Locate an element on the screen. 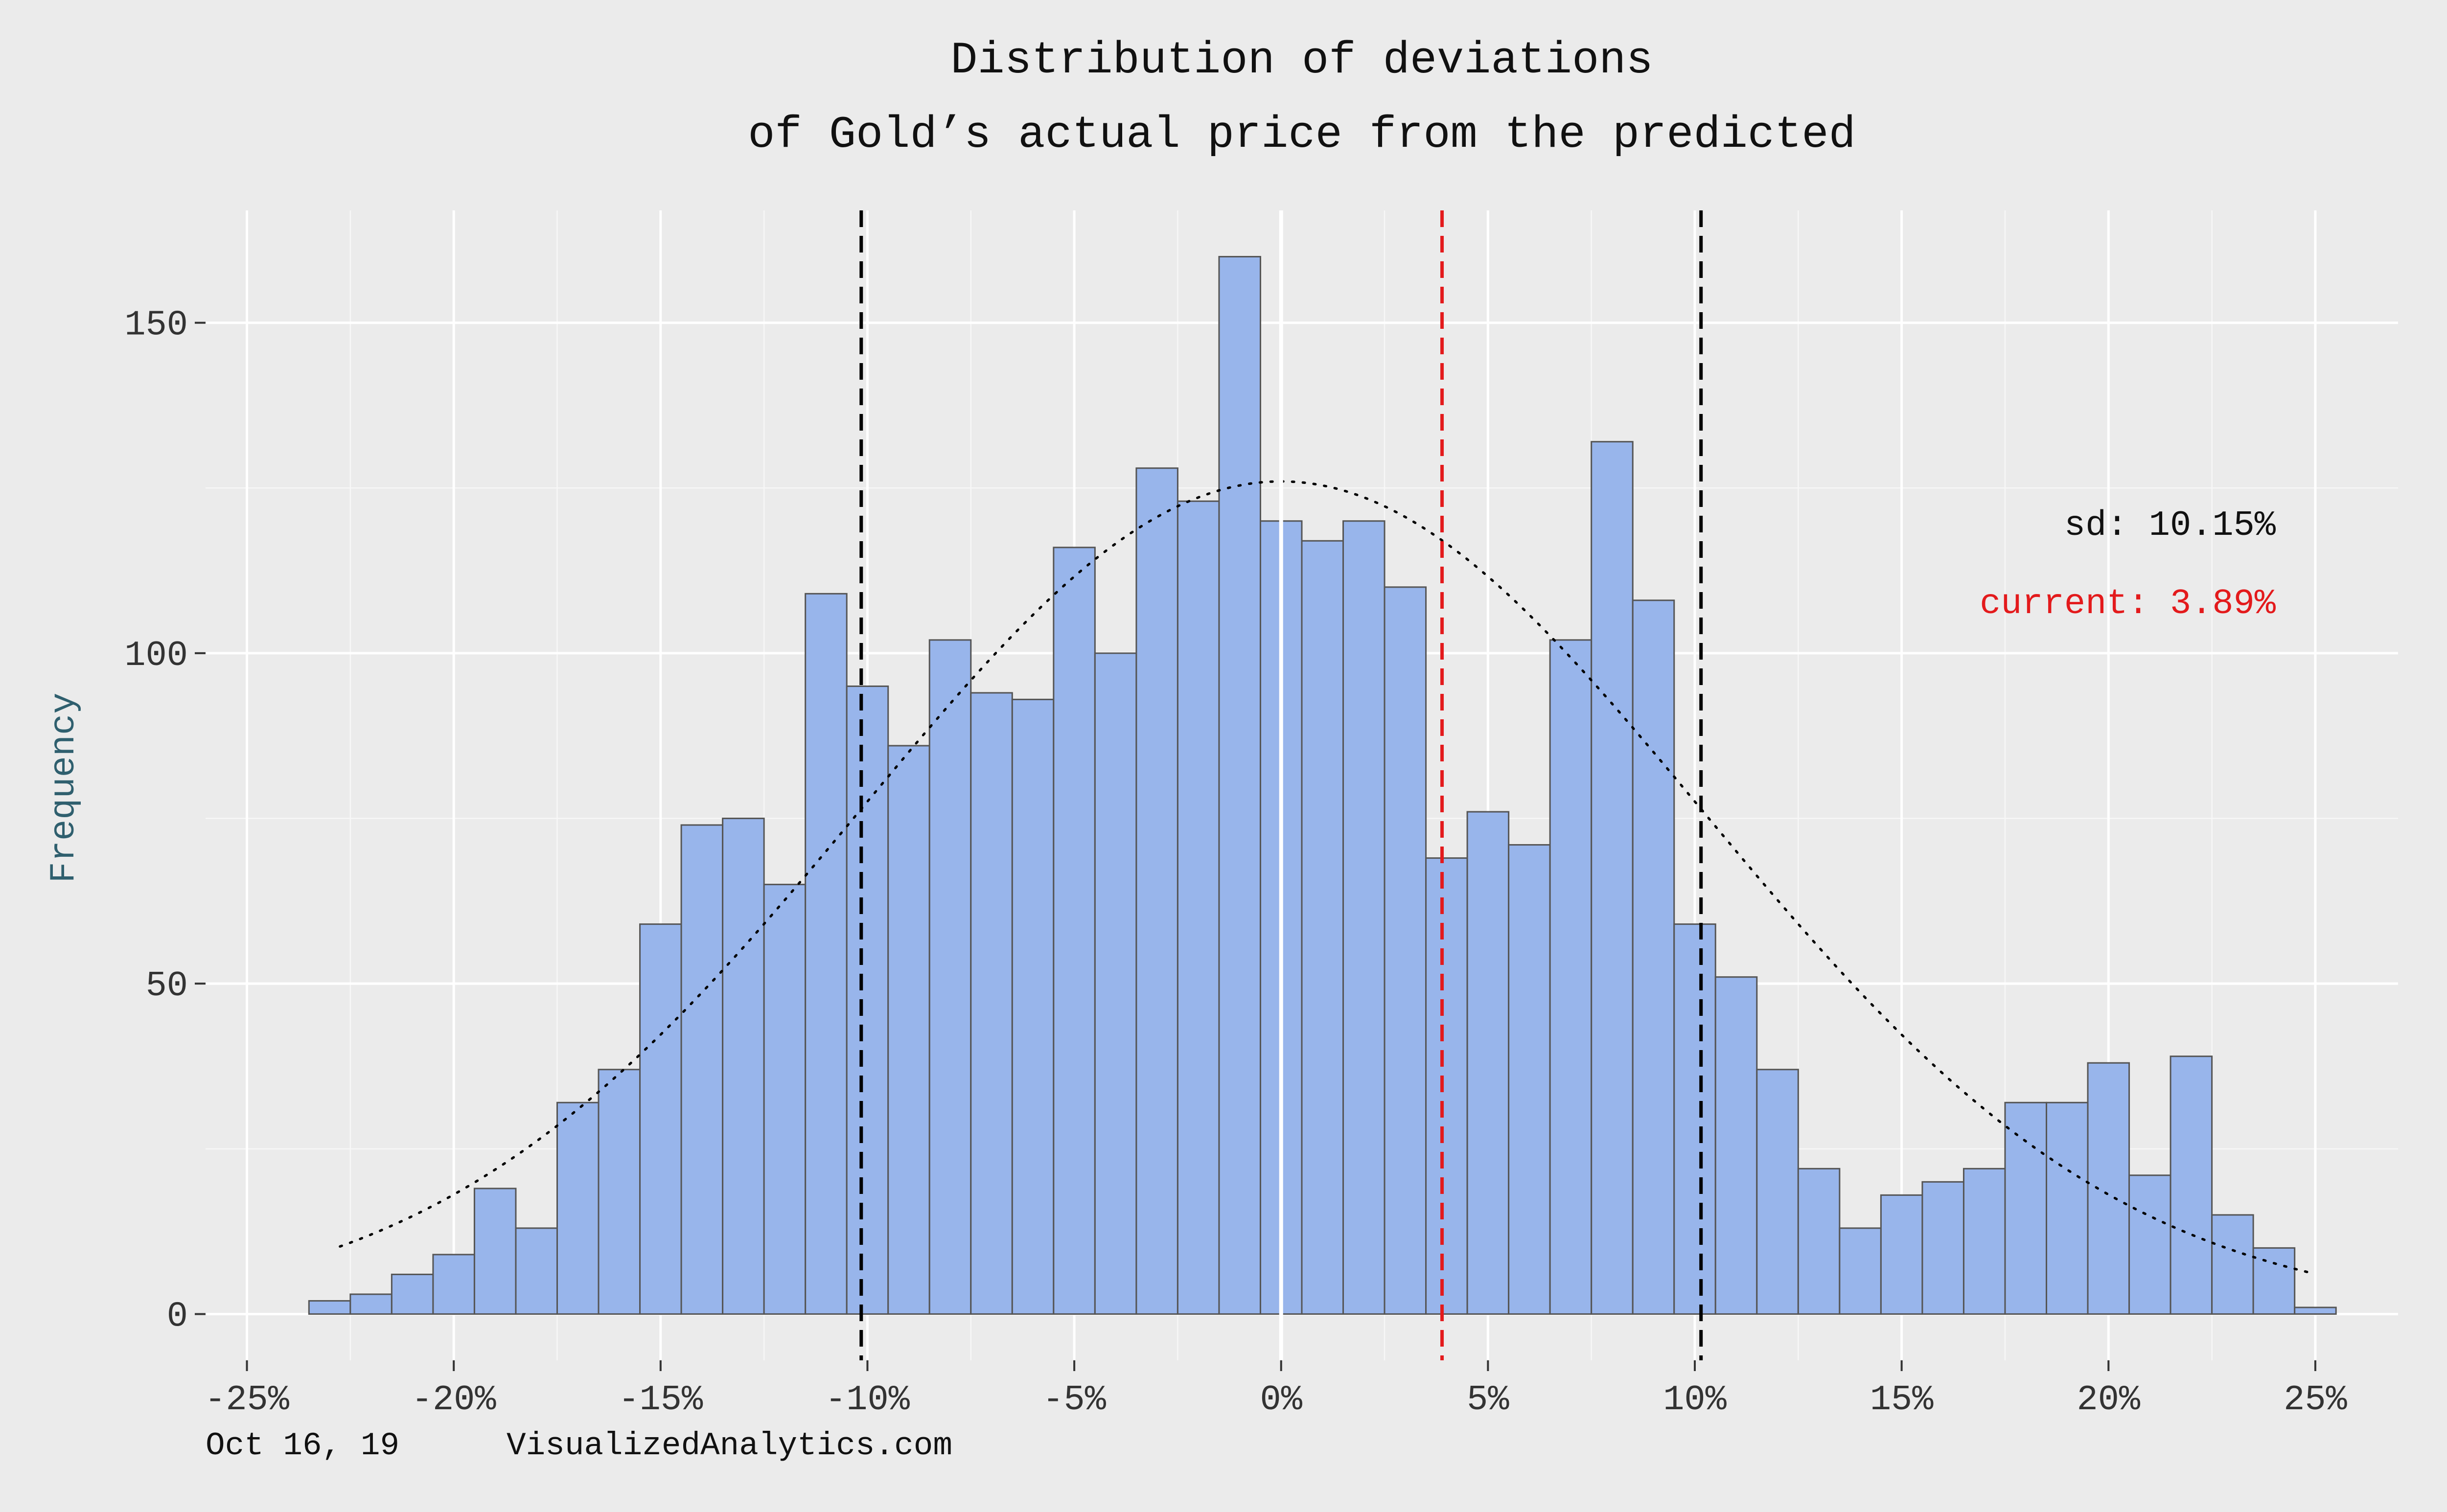 The width and height of the screenshot is (2447, 1512). x-axis: -25% -20% -15% -10% -5% 0% 5% 10% 15% 20% 25% is located at coordinates (1277, 1390).